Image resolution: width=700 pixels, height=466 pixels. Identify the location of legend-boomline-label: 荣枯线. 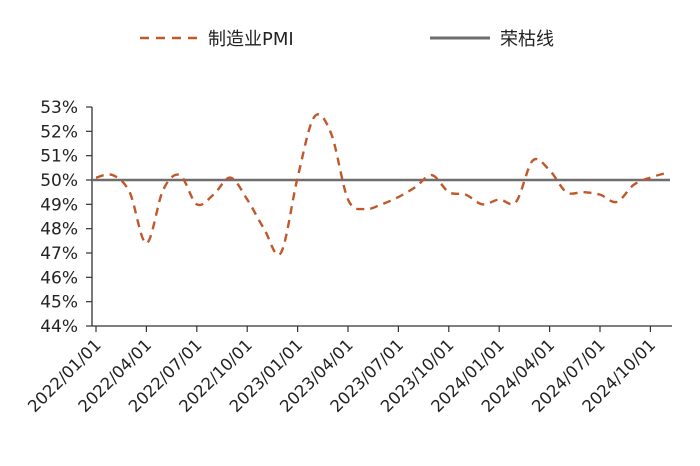
(527, 39).